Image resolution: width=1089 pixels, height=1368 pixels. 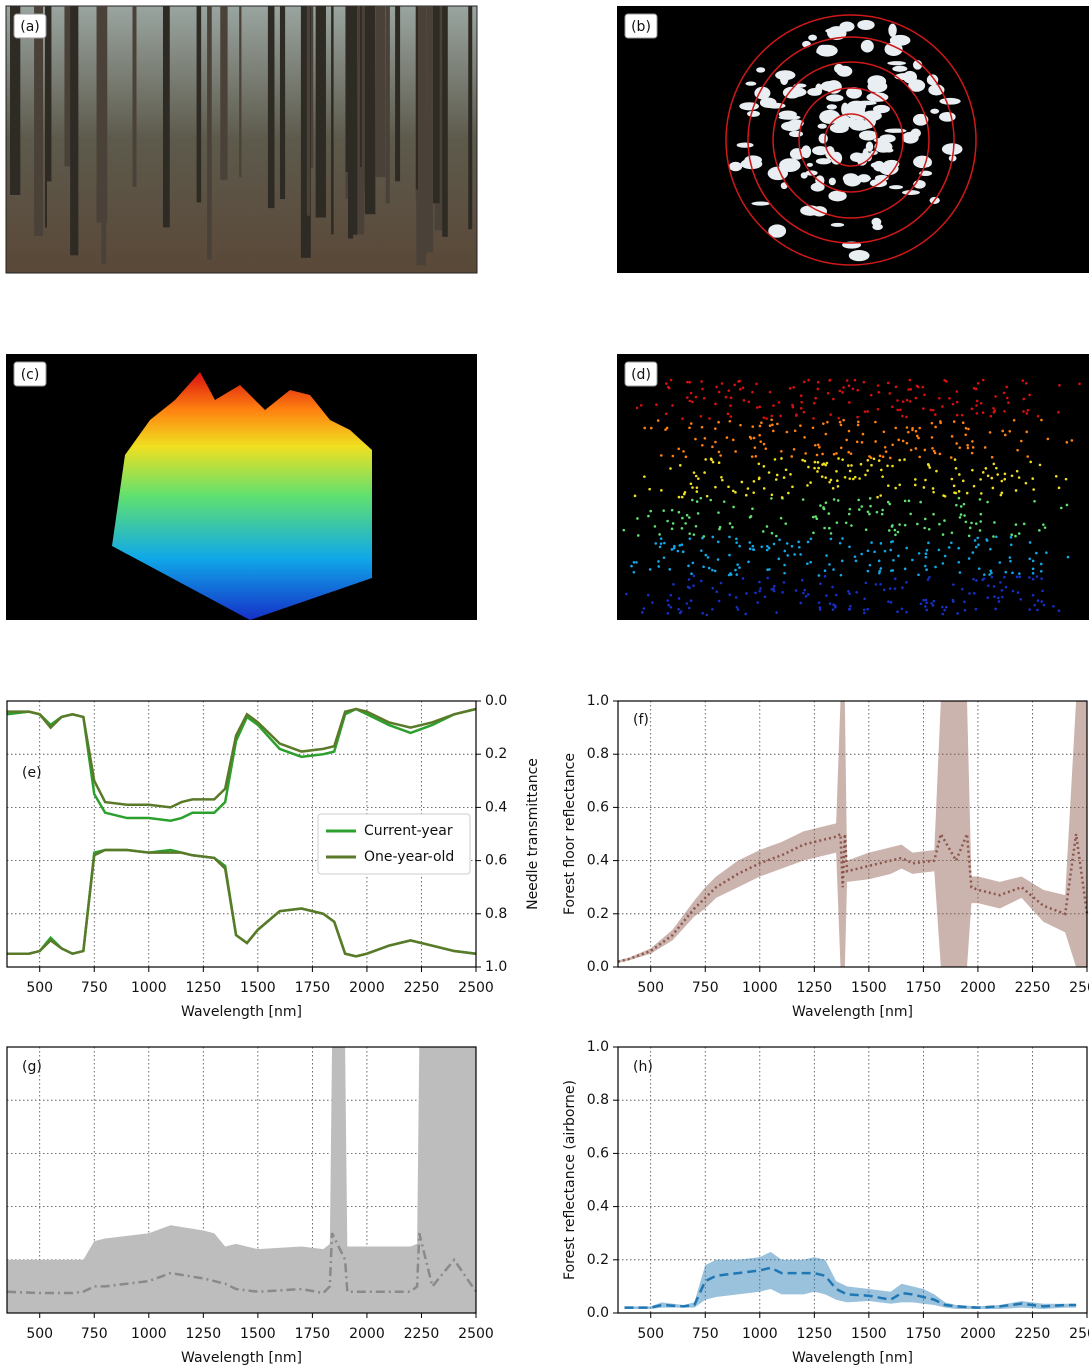 What do you see at coordinates (241, 139) in the screenshot?
I see `forest-photo` at bounding box center [241, 139].